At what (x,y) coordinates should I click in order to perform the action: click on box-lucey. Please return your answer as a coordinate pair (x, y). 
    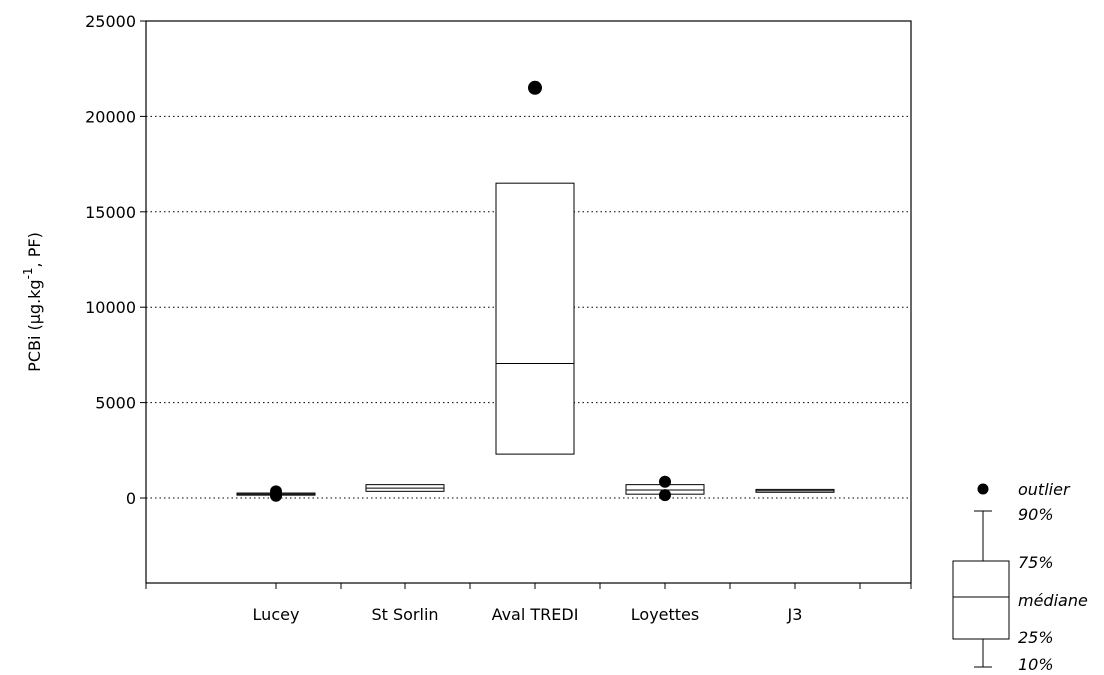
    Looking at the image, I should click on (276, 493).